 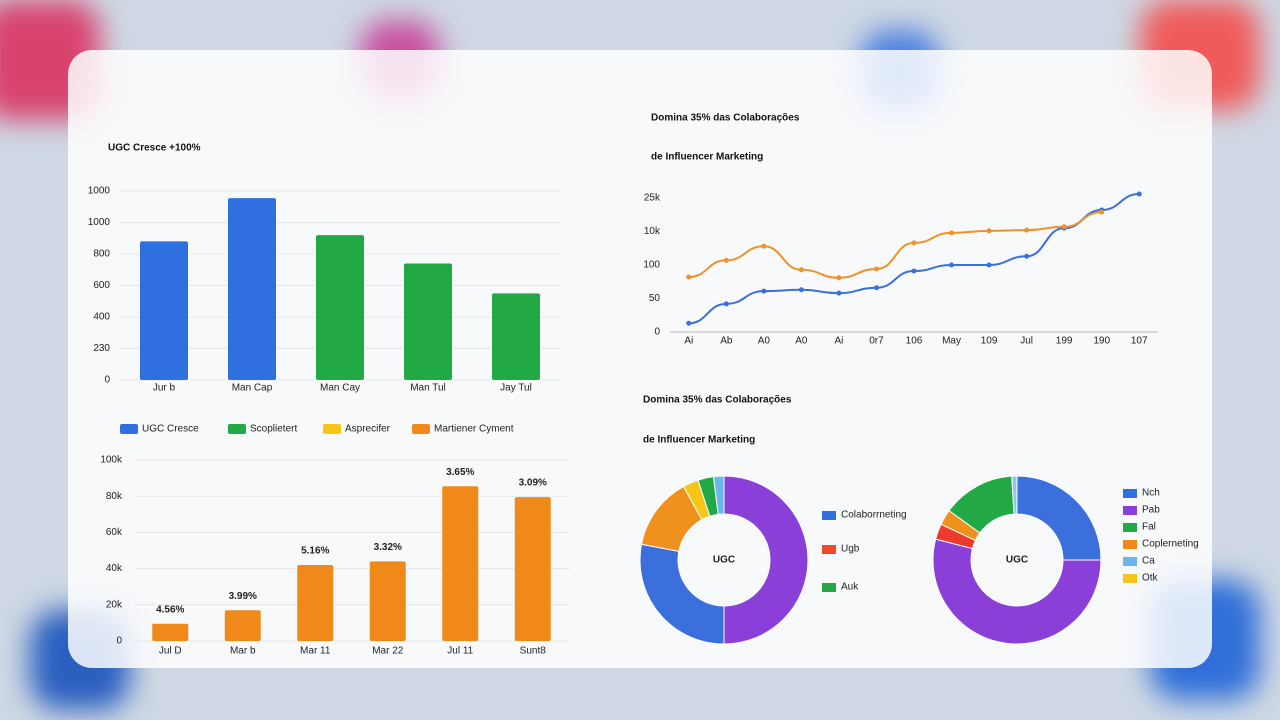 I want to click on legend-label: Auk, so click(x=850, y=587).